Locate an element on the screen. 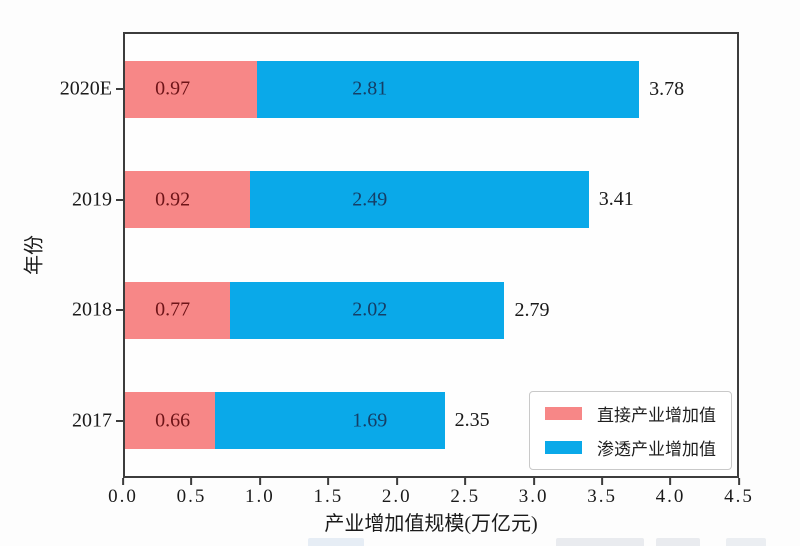 The width and height of the screenshot is (800, 546). legend-label-direct: 直接产业增加值 is located at coordinates (656, 415).